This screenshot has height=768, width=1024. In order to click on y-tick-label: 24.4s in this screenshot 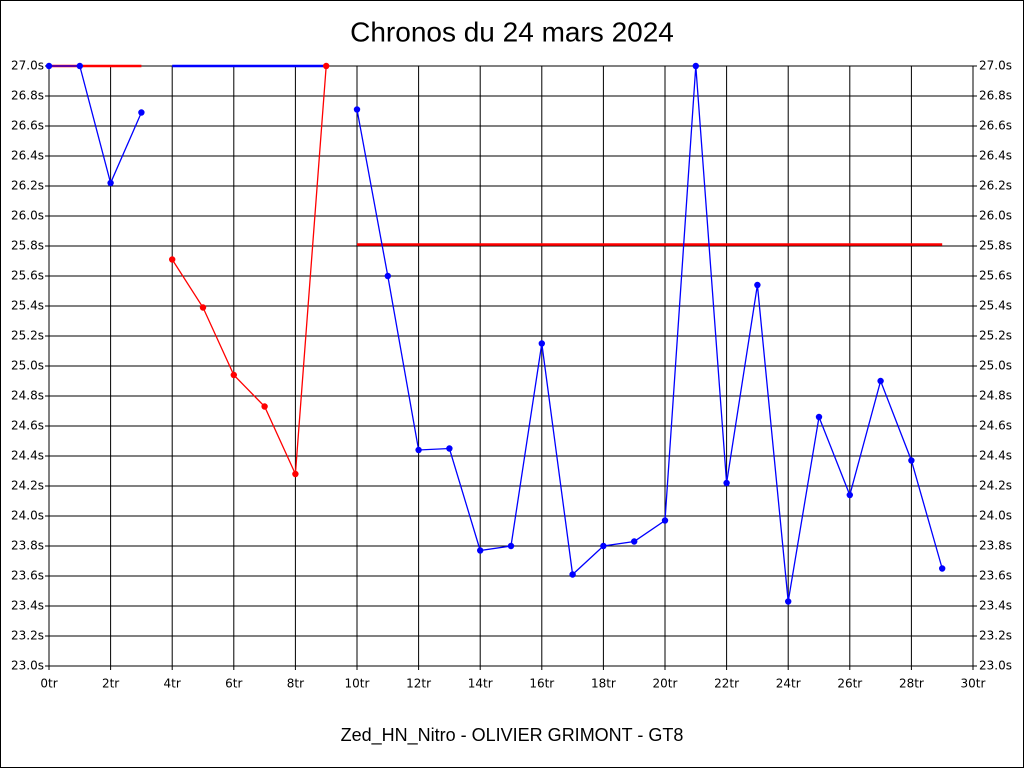, I will do `click(27, 456)`.